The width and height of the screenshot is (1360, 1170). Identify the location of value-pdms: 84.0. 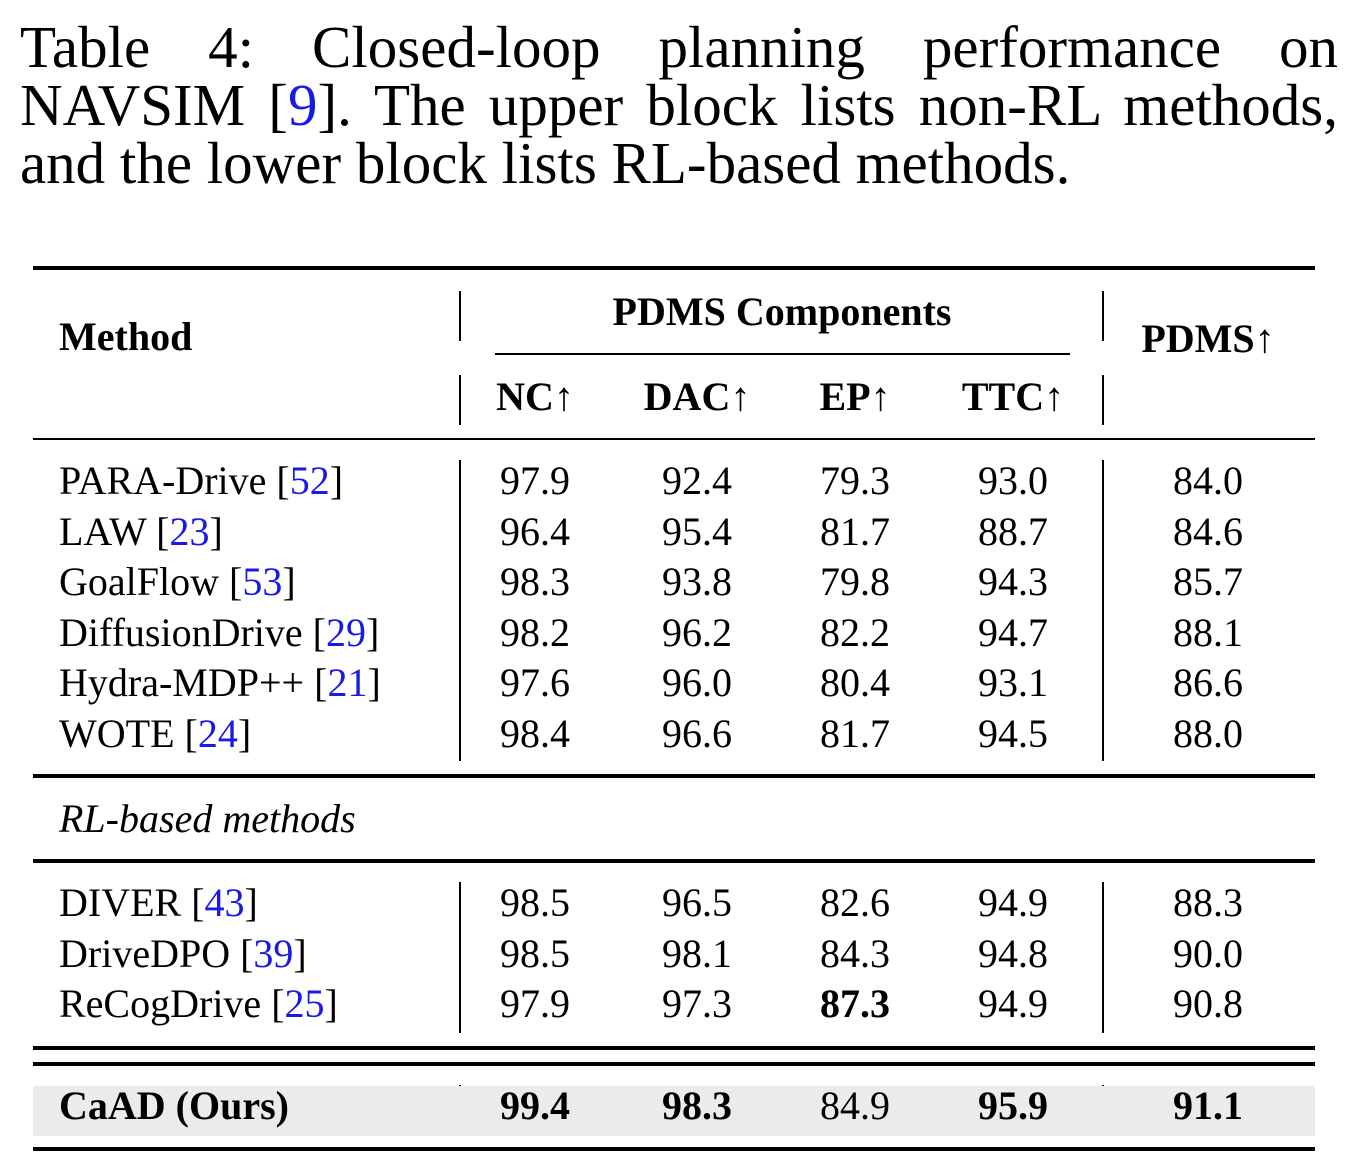
(1208, 480).